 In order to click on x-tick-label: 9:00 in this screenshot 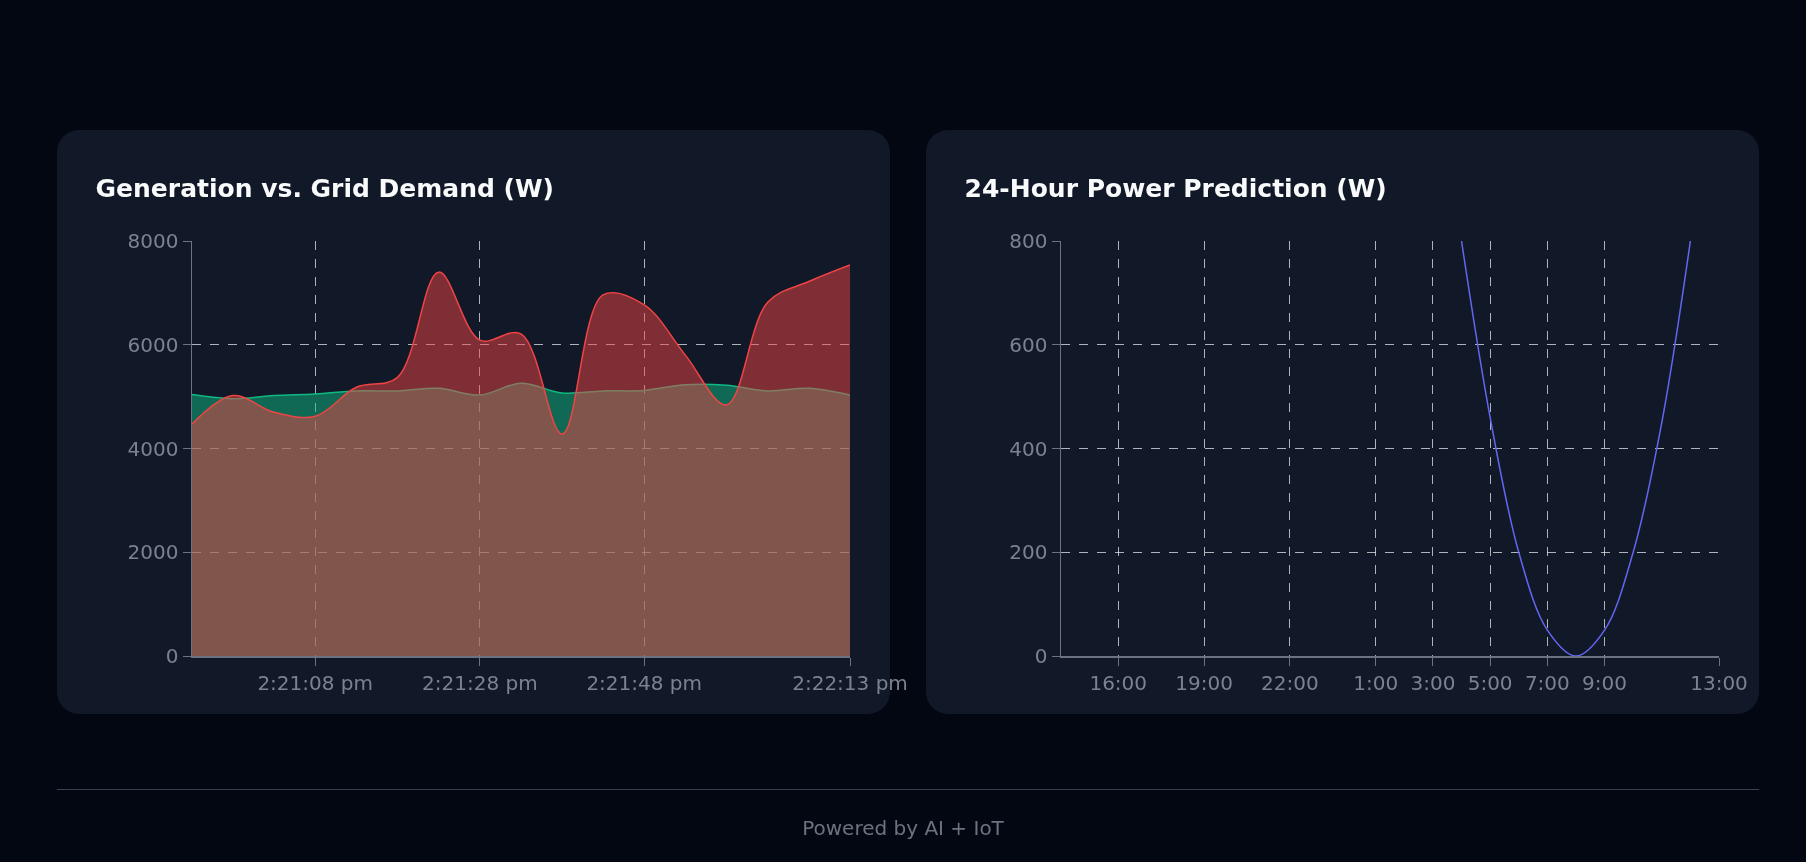, I will do `click(1605, 682)`.